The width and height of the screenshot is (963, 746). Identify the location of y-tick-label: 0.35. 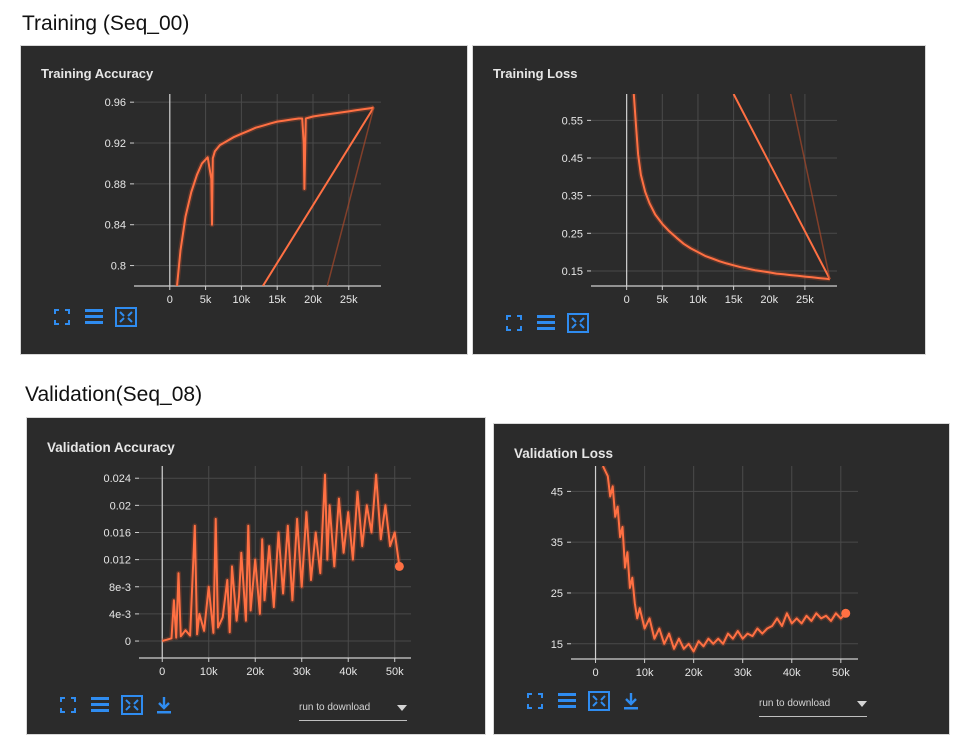
(572, 197).